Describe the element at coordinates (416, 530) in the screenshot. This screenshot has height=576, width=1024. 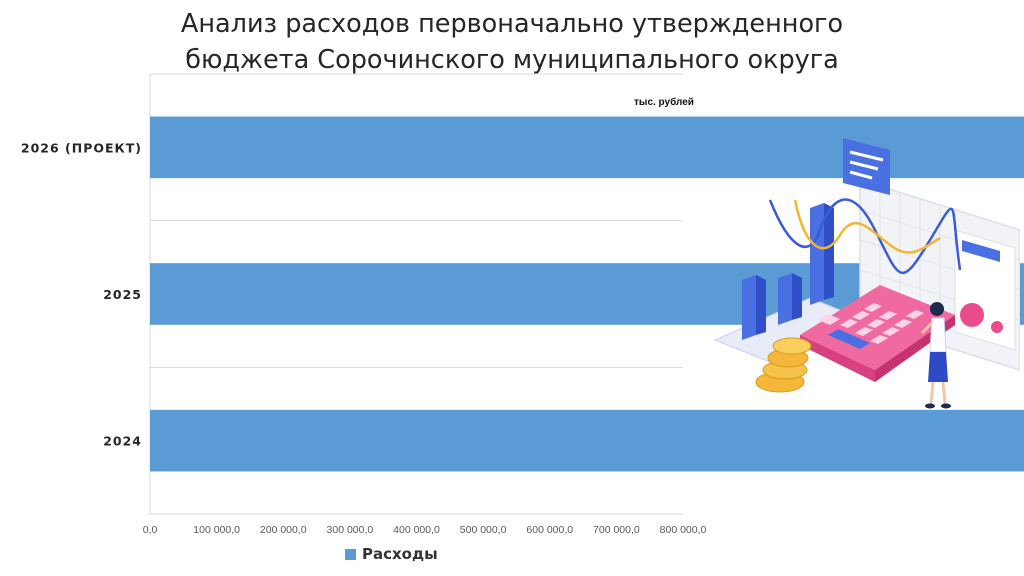
I see `x-tick-label: 400 000,0` at that location.